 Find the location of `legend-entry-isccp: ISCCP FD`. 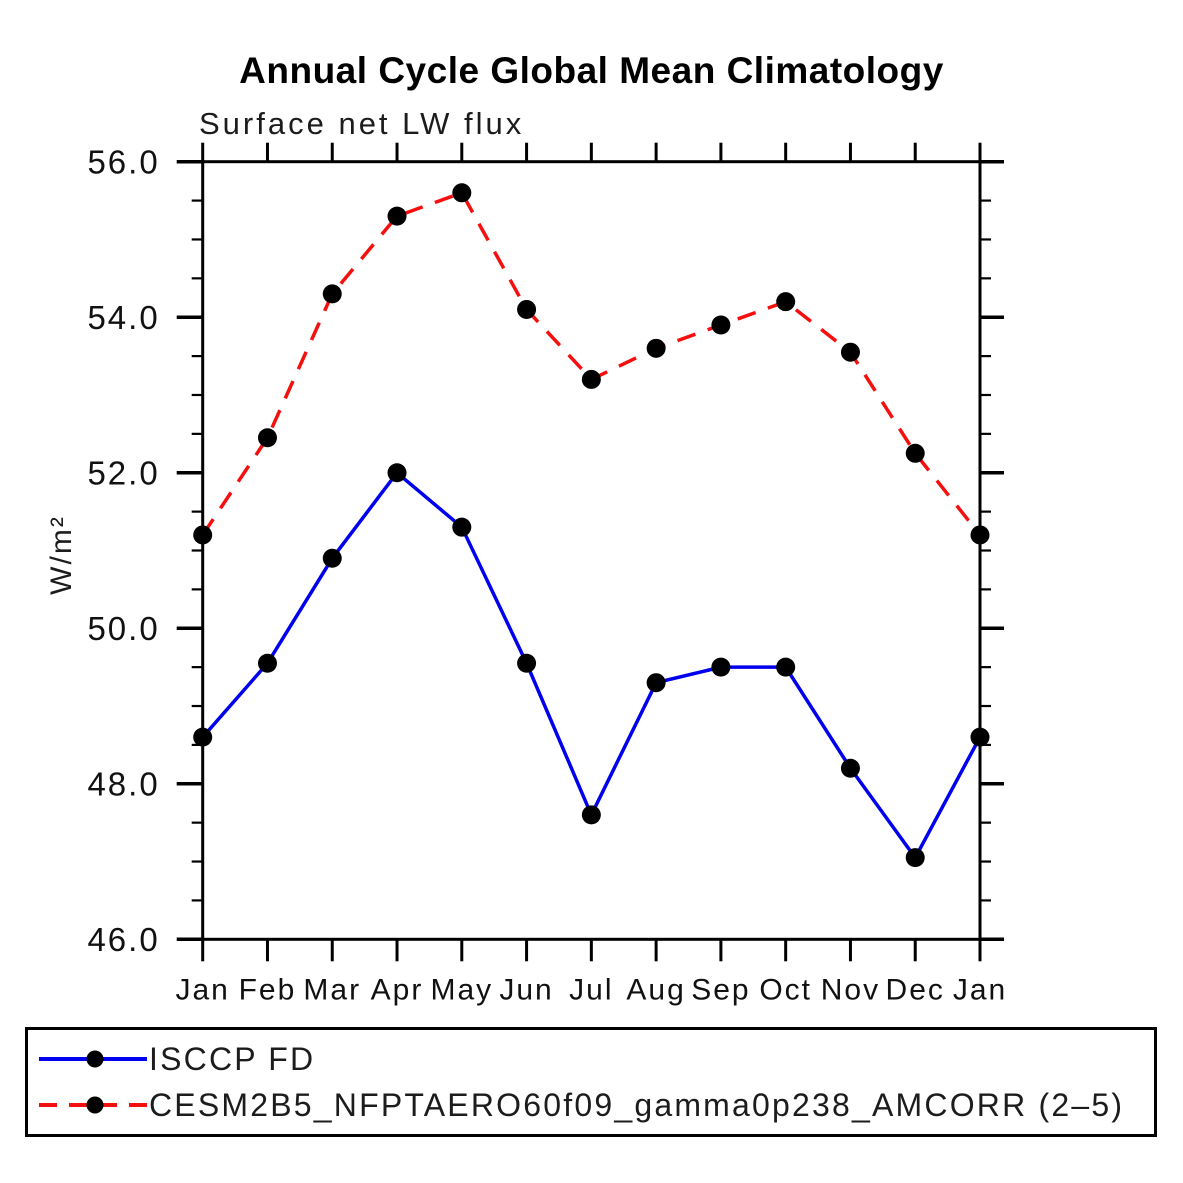

legend-entry-isccp: ISCCP FD is located at coordinates (593, 1059).